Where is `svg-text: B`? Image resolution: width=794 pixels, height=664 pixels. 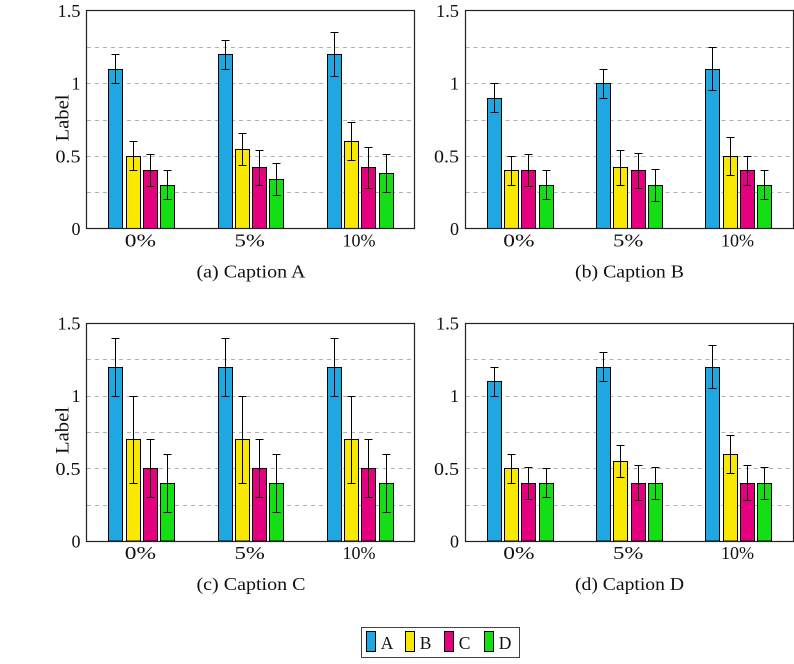 svg-text: B is located at coordinates (426, 643).